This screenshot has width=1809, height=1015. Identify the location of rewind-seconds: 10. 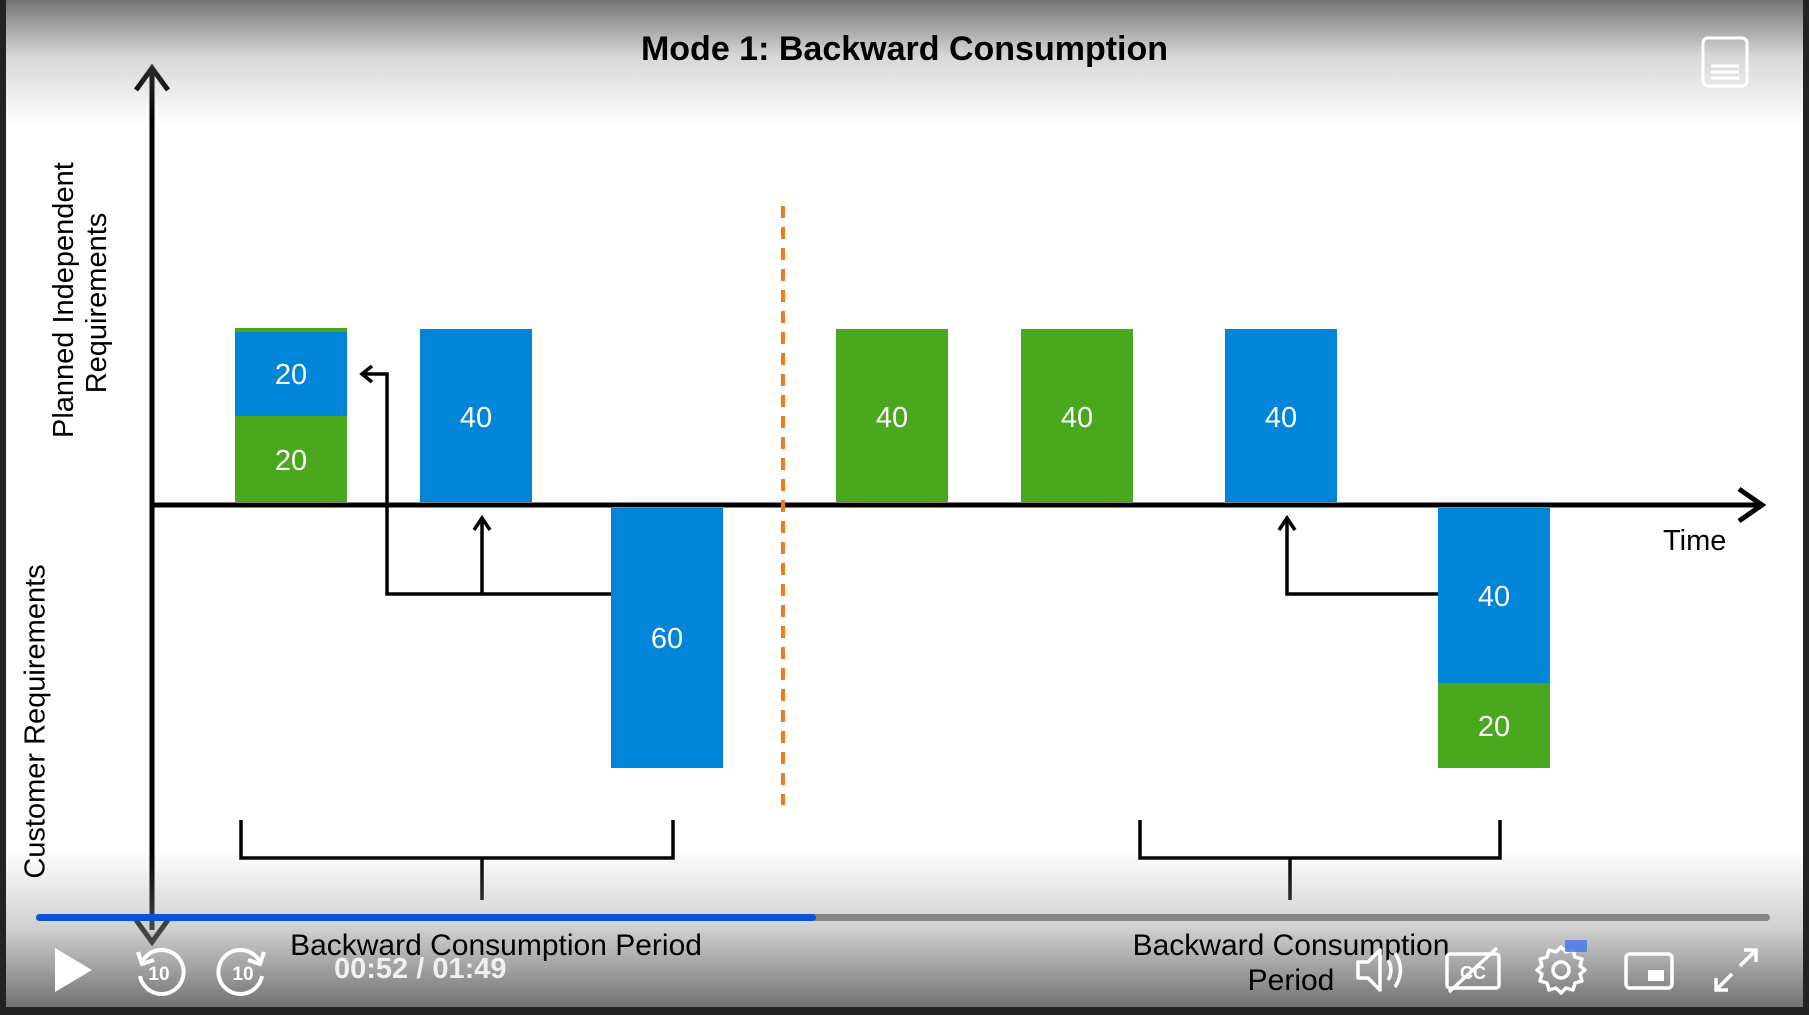
(158, 974).